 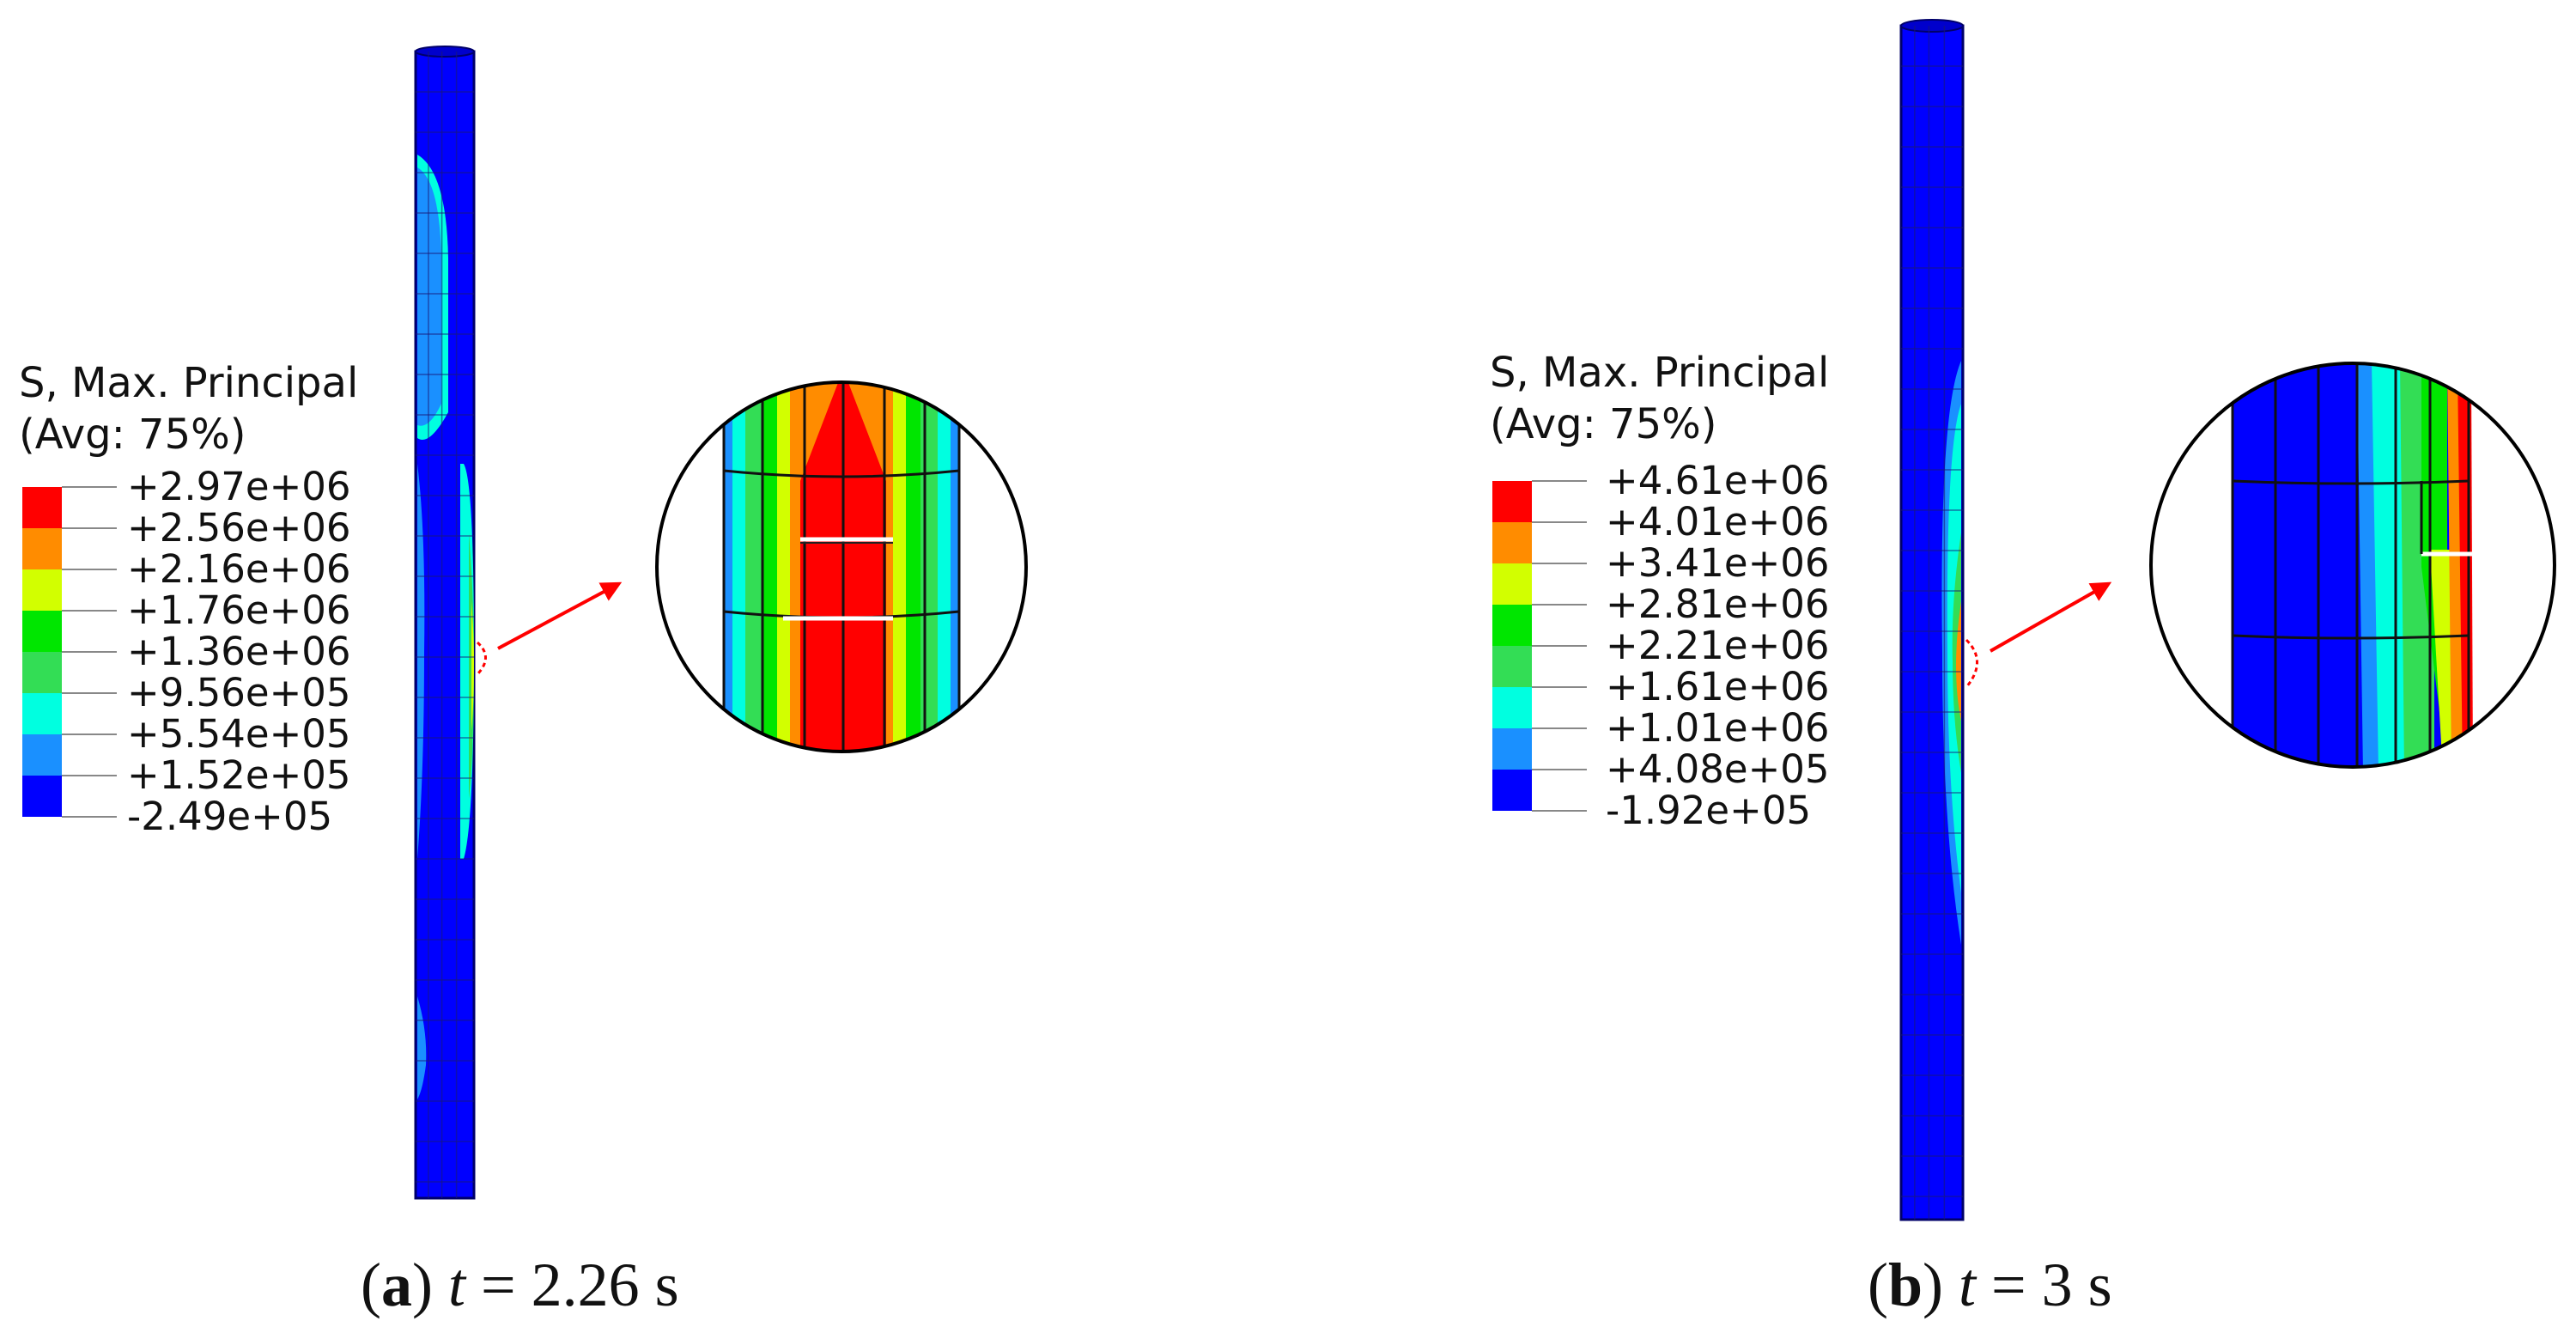 What do you see at coordinates (397, 1285) in the screenshot?
I see `caption-a-letter: a` at bounding box center [397, 1285].